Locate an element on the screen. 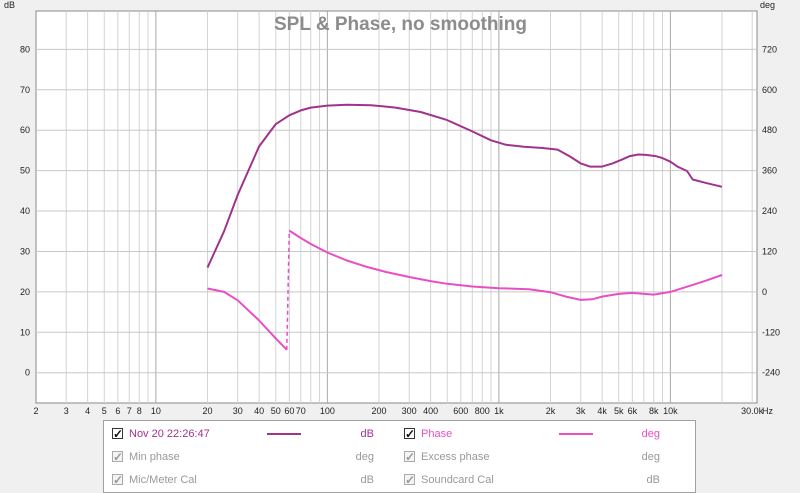 The image size is (800, 493). x-tick-label: 20 is located at coordinates (207, 411).